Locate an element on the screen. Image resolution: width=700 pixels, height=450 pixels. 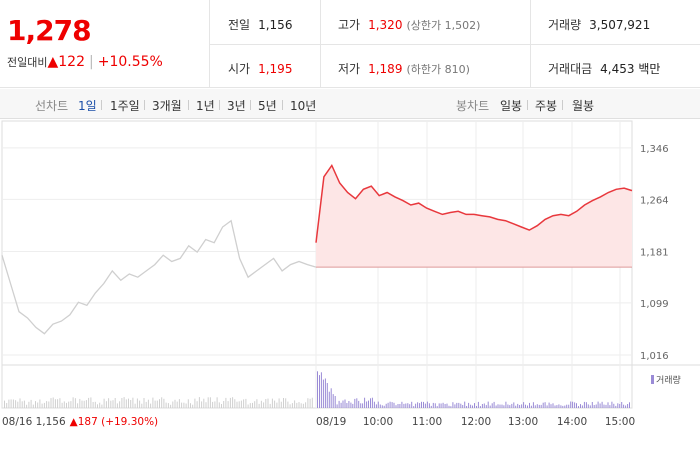
up-arrow-icon: ▲ is located at coordinates (53, 62).